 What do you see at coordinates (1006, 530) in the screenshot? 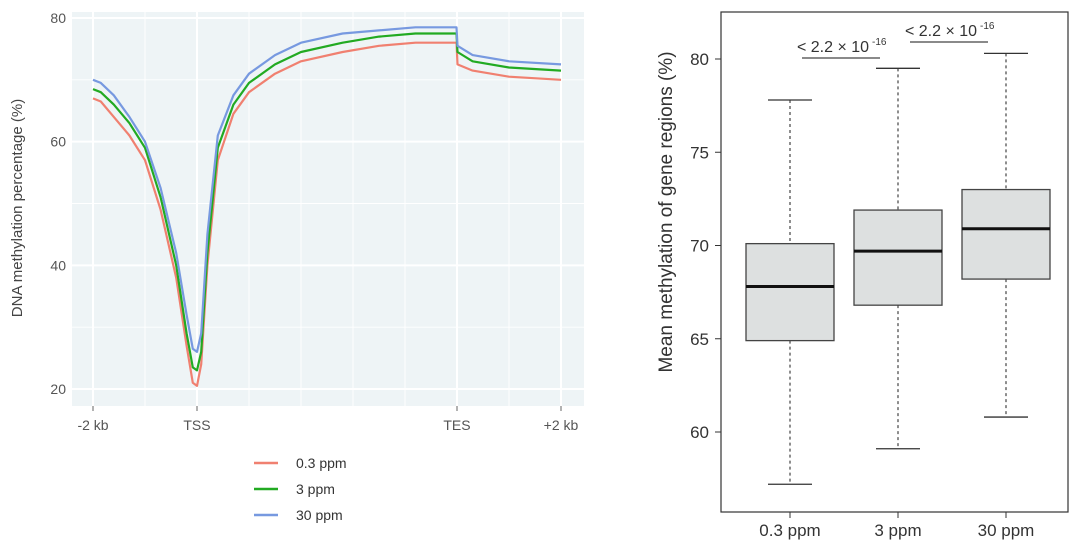
I see `x-tick-label: 30 ppm` at bounding box center [1006, 530].